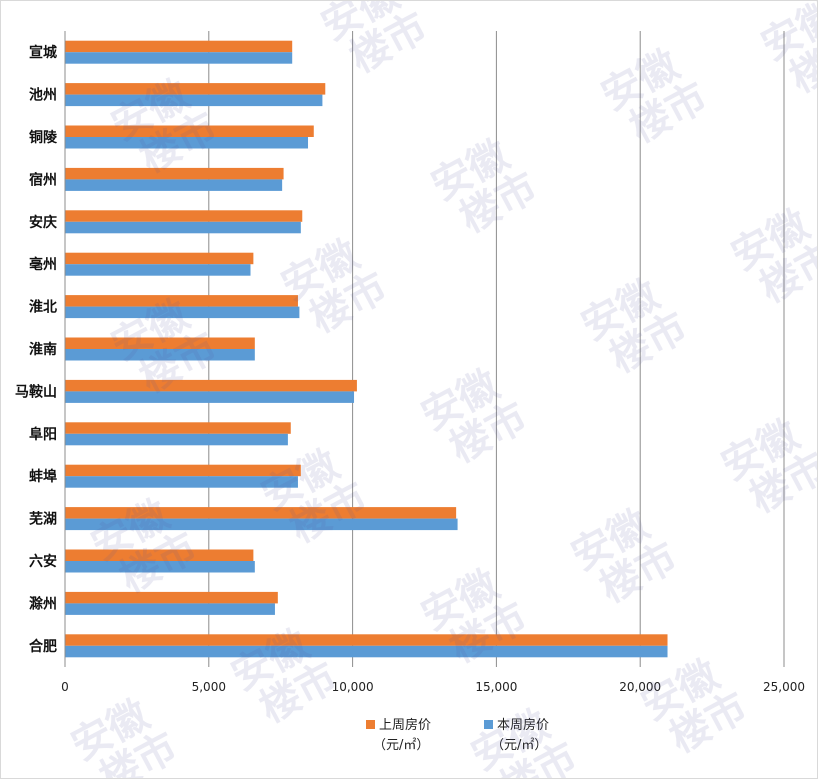 This screenshot has height=779, width=818. Describe the element at coordinates (640, 687) in the screenshot. I see `x-tick-label: 20,000` at that location.